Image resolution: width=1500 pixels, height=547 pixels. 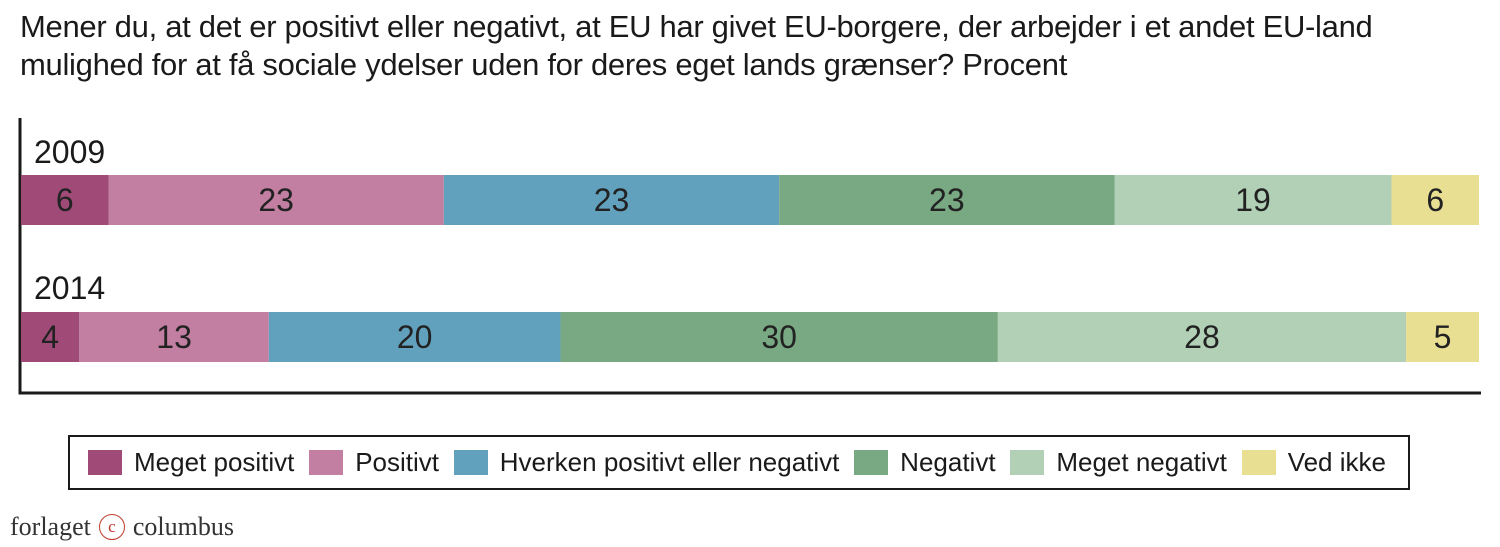 I want to click on legend-label: Meget negativt, so click(x=1141, y=462).